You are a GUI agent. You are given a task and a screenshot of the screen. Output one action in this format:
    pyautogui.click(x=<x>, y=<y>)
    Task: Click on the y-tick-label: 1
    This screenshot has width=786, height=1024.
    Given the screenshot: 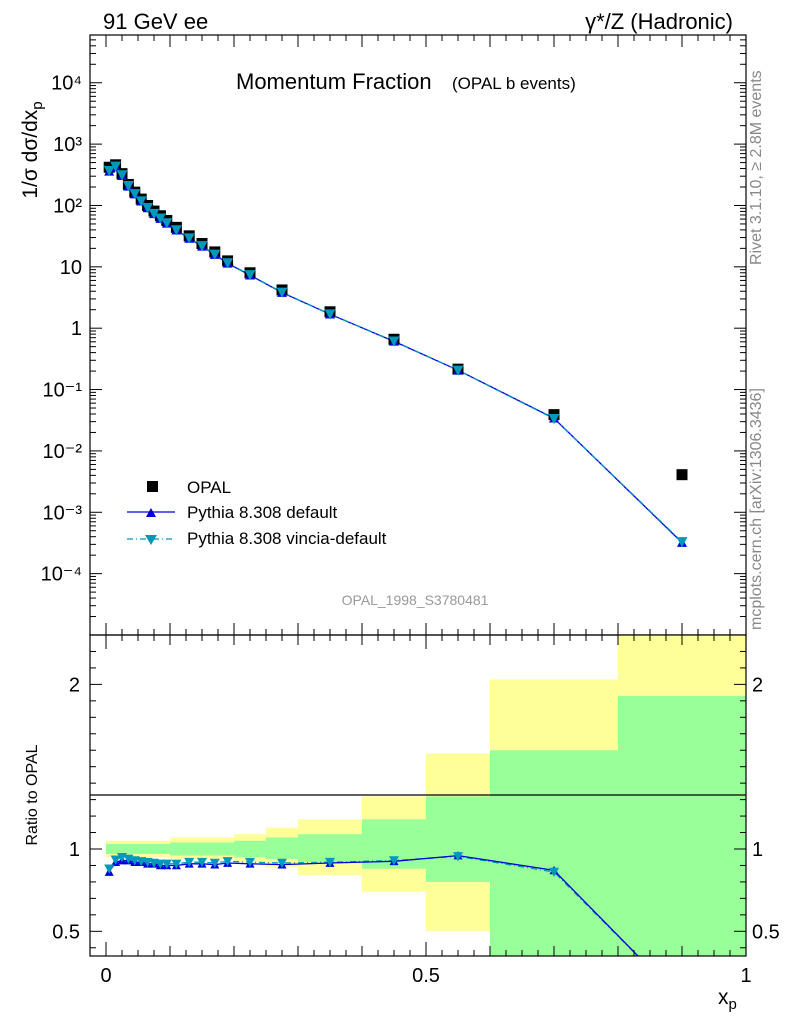 What is the action you would take?
    pyautogui.click(x=76, y=329)
    